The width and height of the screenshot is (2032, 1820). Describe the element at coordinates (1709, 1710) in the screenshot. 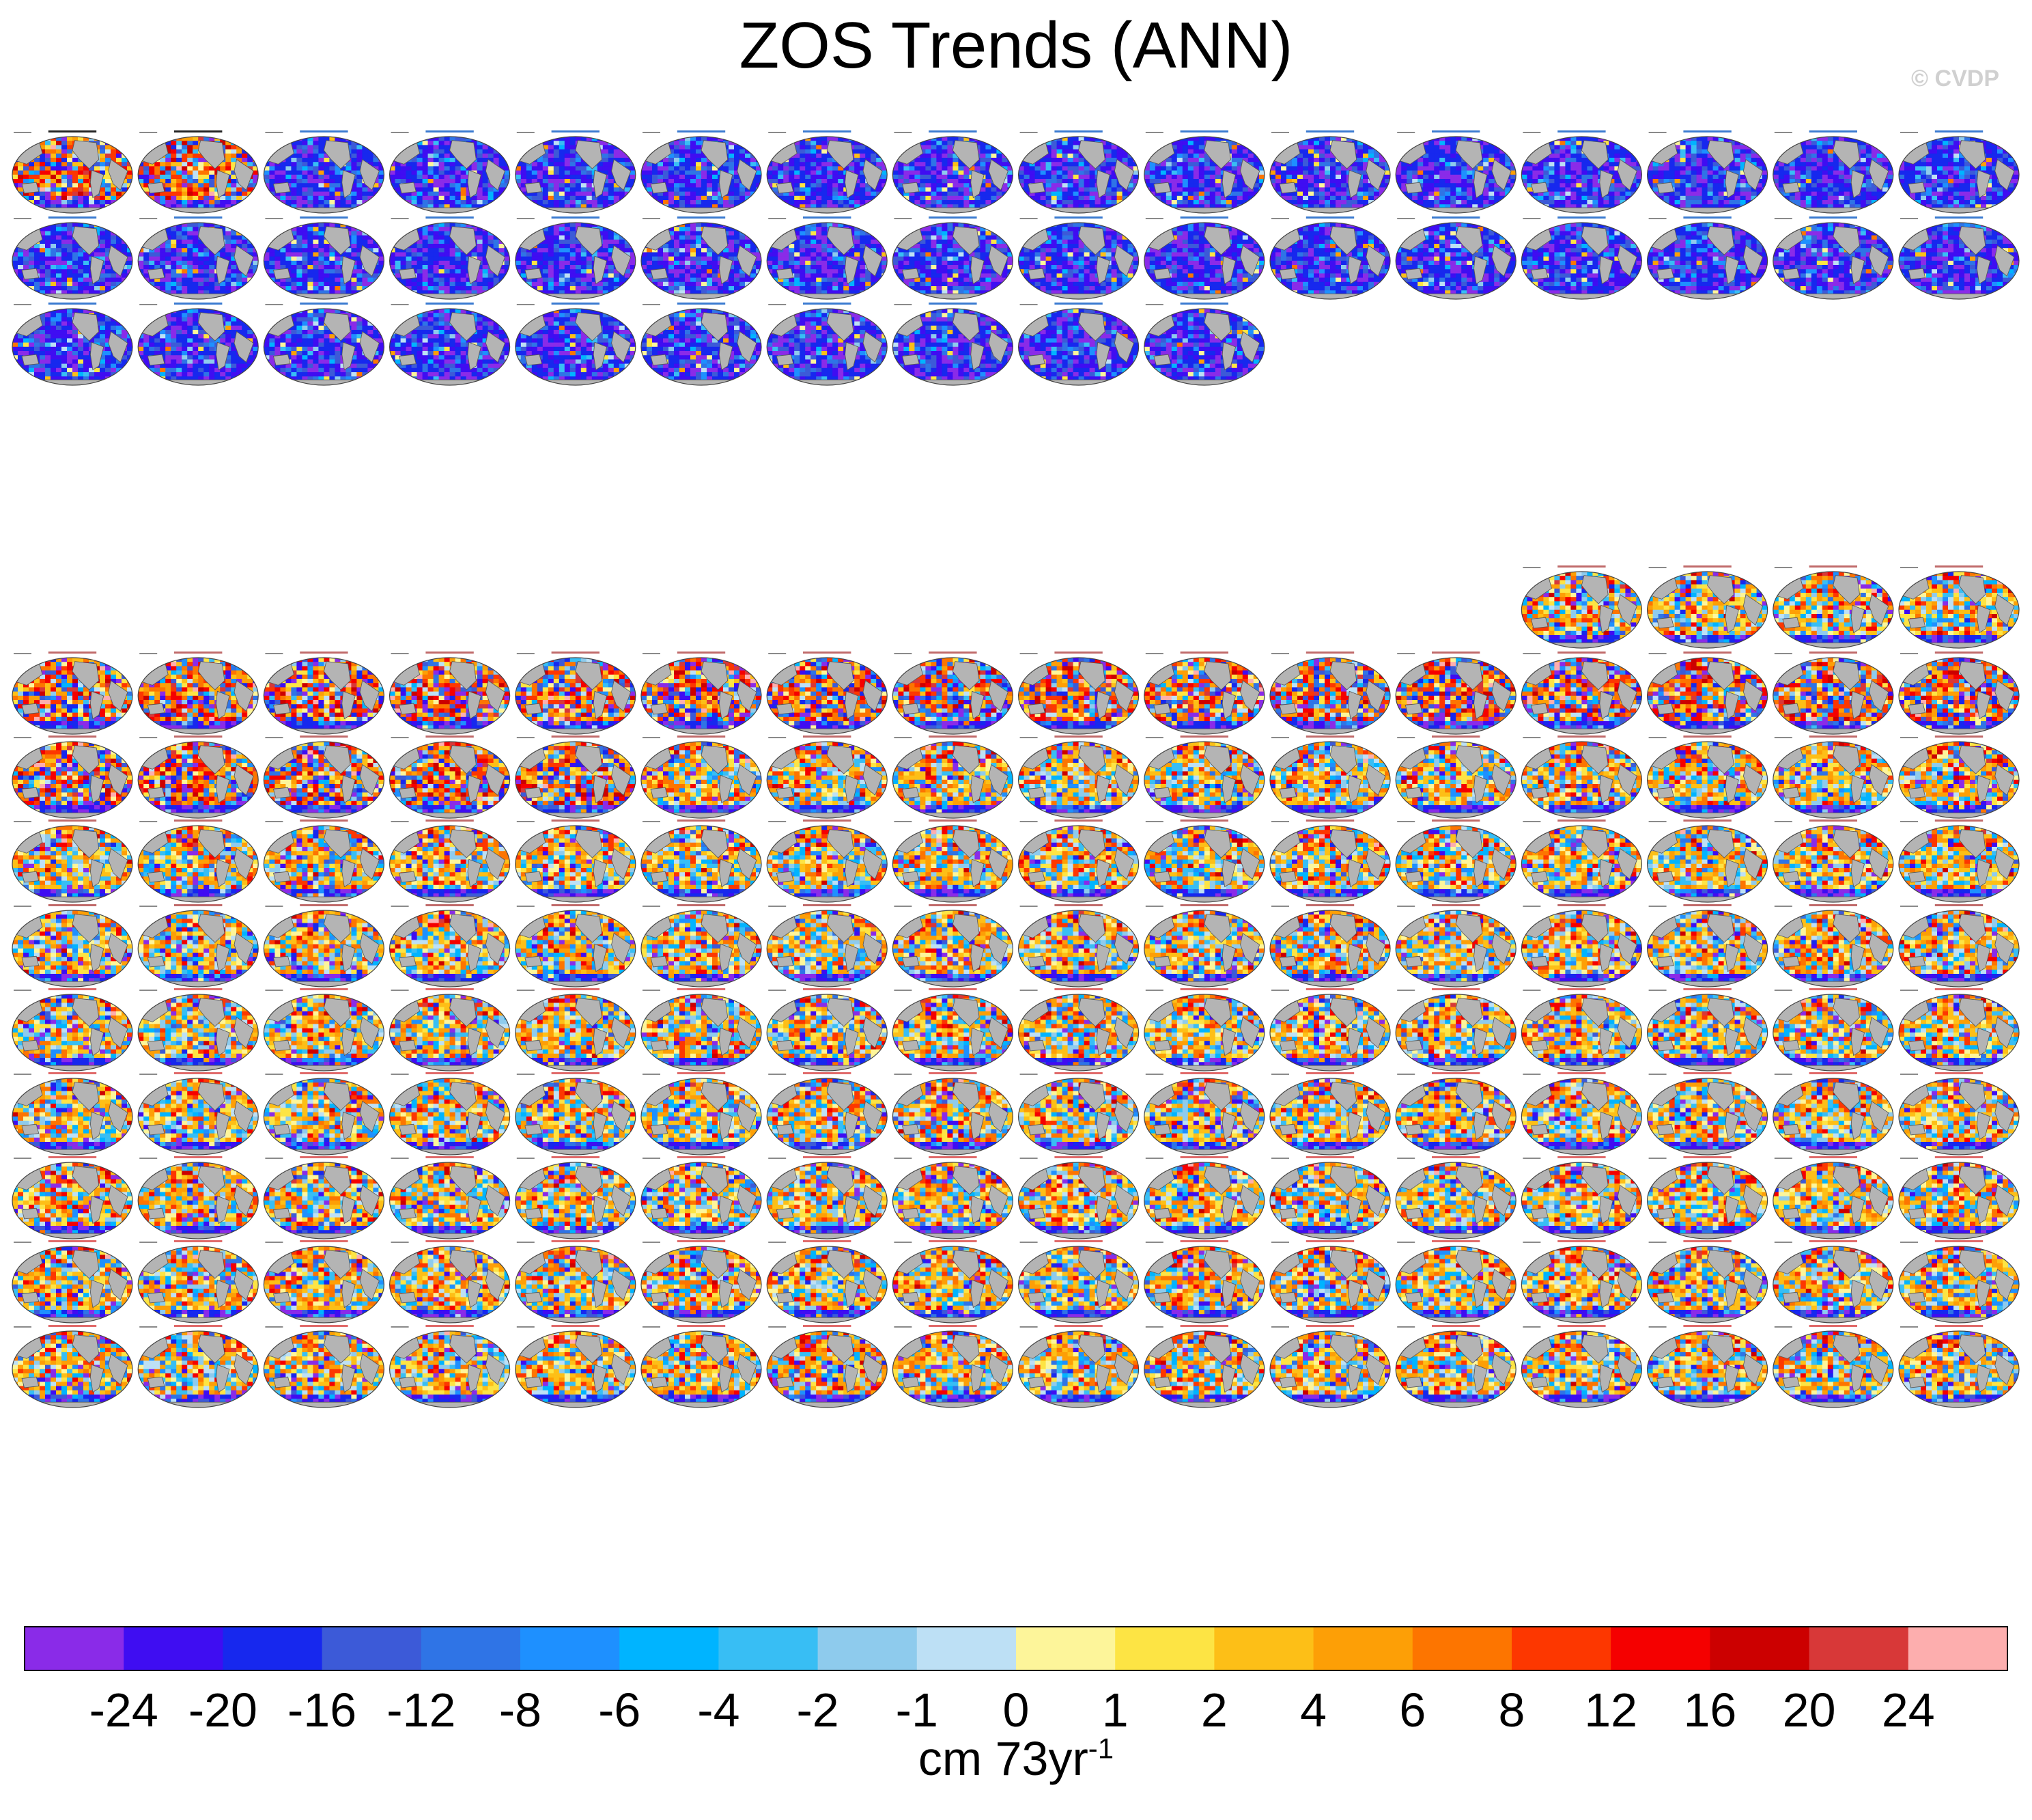

I see `colorbar-tick-label: 16` at that location.